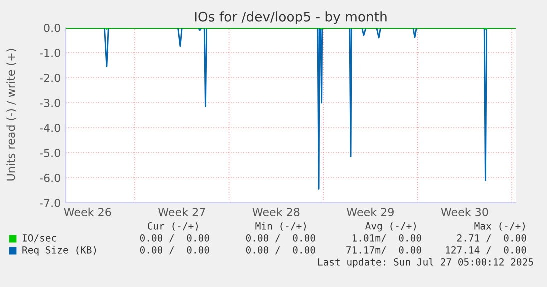  Describe the element at coordinates (50, 178) in the screenshot. I see `y-tick-label: -6.0` at that location.